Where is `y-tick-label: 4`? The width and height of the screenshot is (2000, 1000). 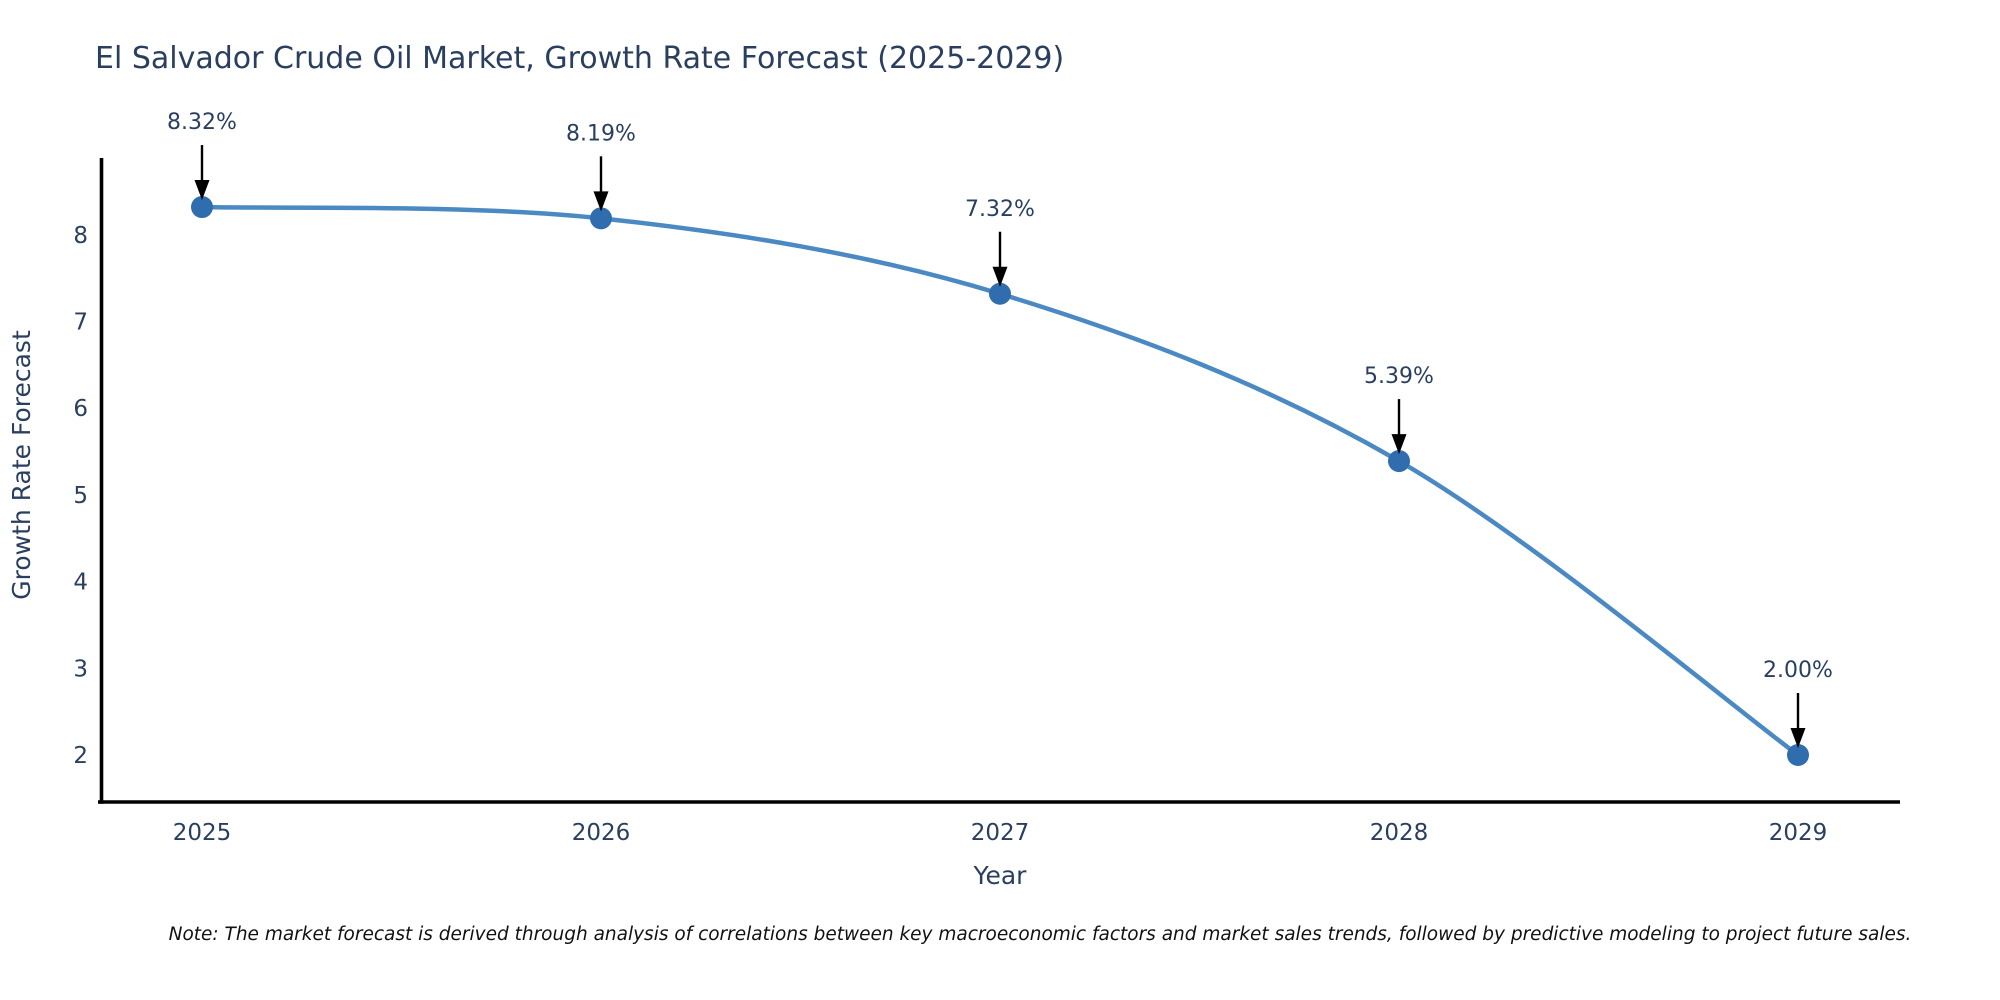 y-tick-label: 4 is located at coordinates (80, 583).